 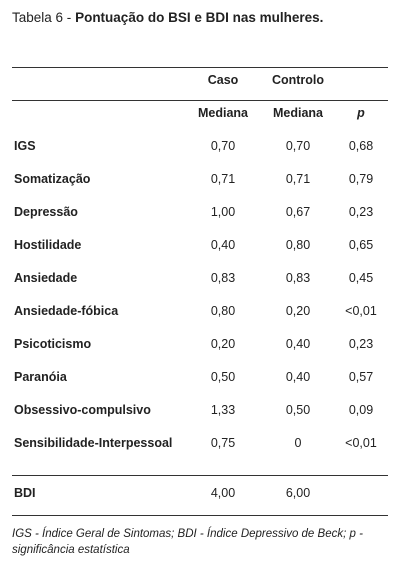 What do you see at coordinates (46, 278) in the screenshot?
I see `row-label: Ansiedade` at bounding box center [46, 278].